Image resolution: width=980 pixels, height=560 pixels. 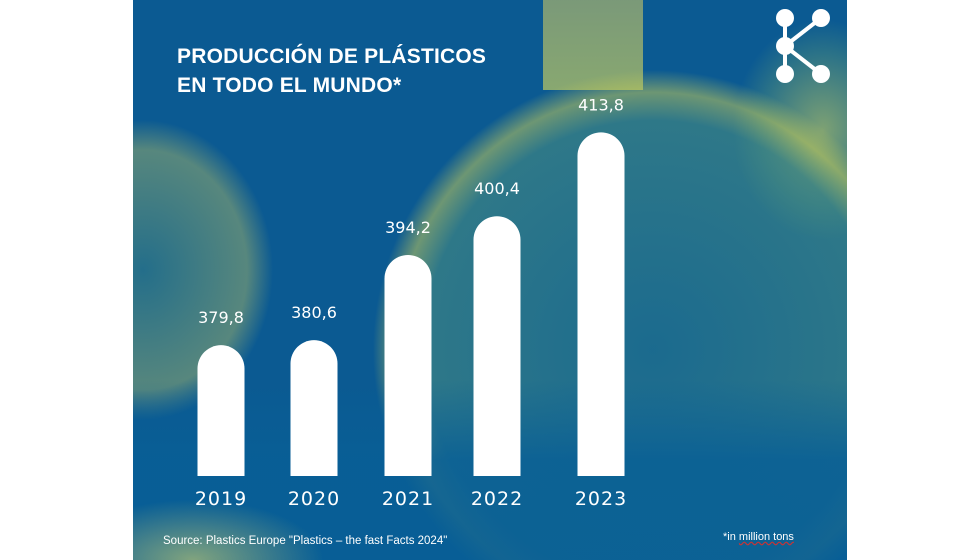 I want to click on value-label: 400,4, so click(x=497, y=188).